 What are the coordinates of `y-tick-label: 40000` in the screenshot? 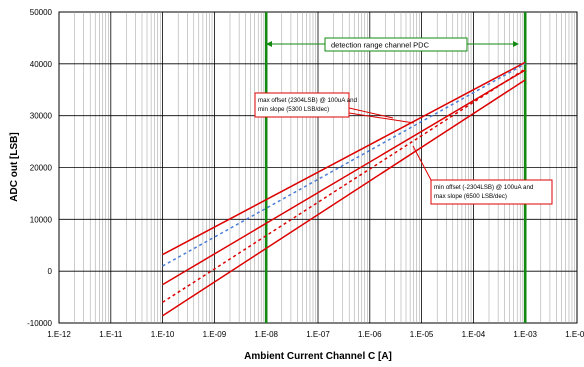 It's located at (41, 64).